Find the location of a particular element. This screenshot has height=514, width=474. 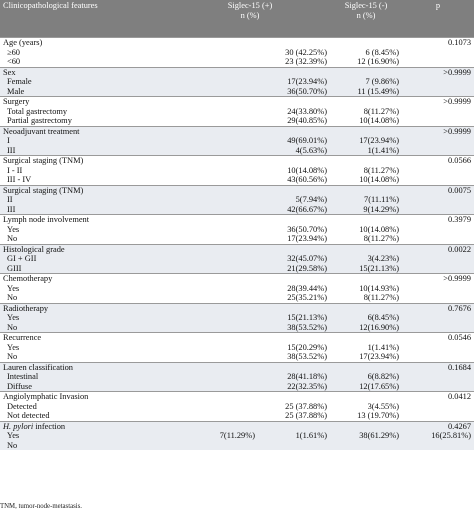

group-title: Lymph node involvement is located at coordinates (85, 219).